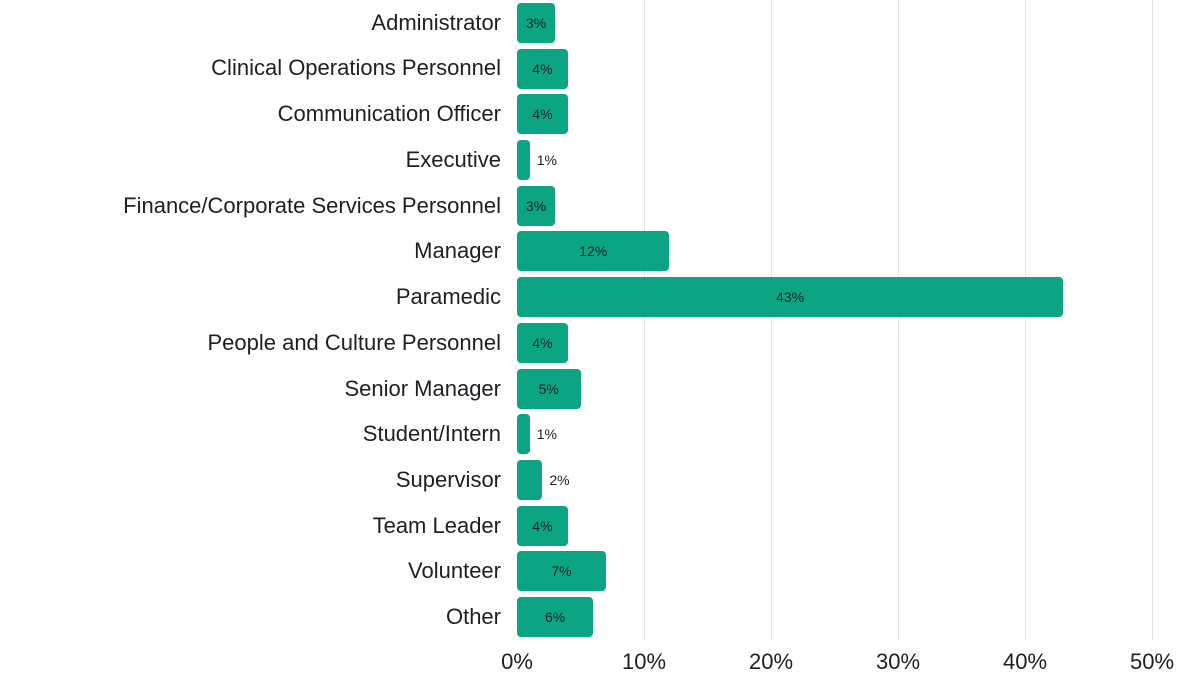 The width and height of the screenshot is (1203, 690). I want to click on chart-row: Student/Intern 1%, so click(601, 434).